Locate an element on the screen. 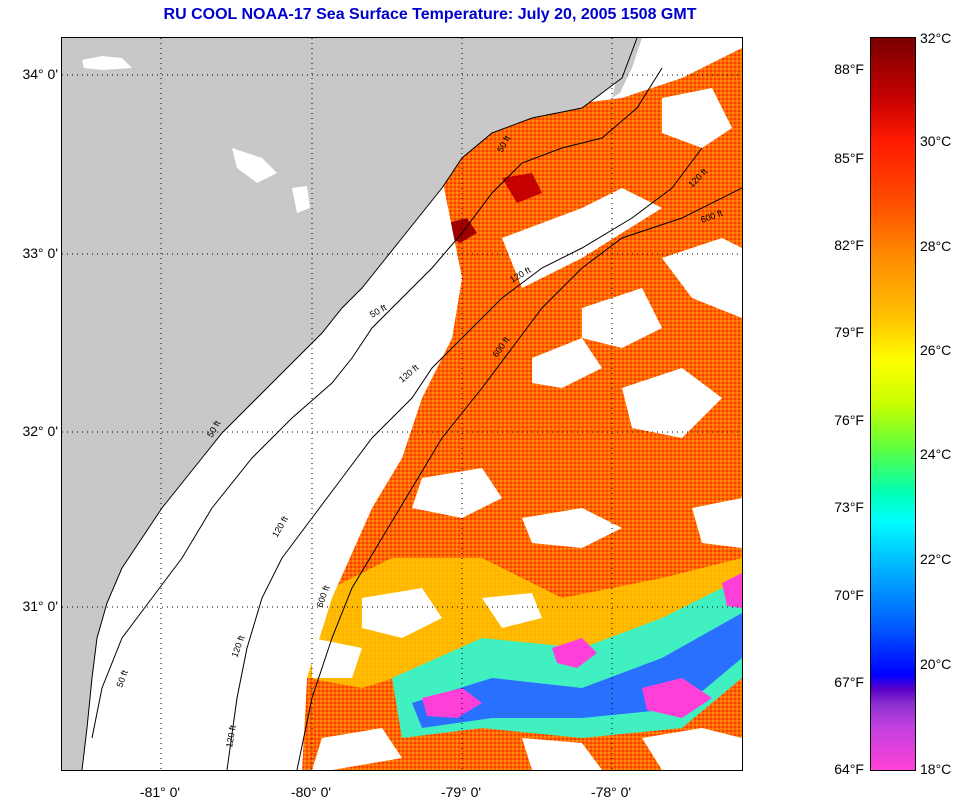 The height and width of the screenshot is (801, 968). inland-lakes is located at coordinates (196, 134).